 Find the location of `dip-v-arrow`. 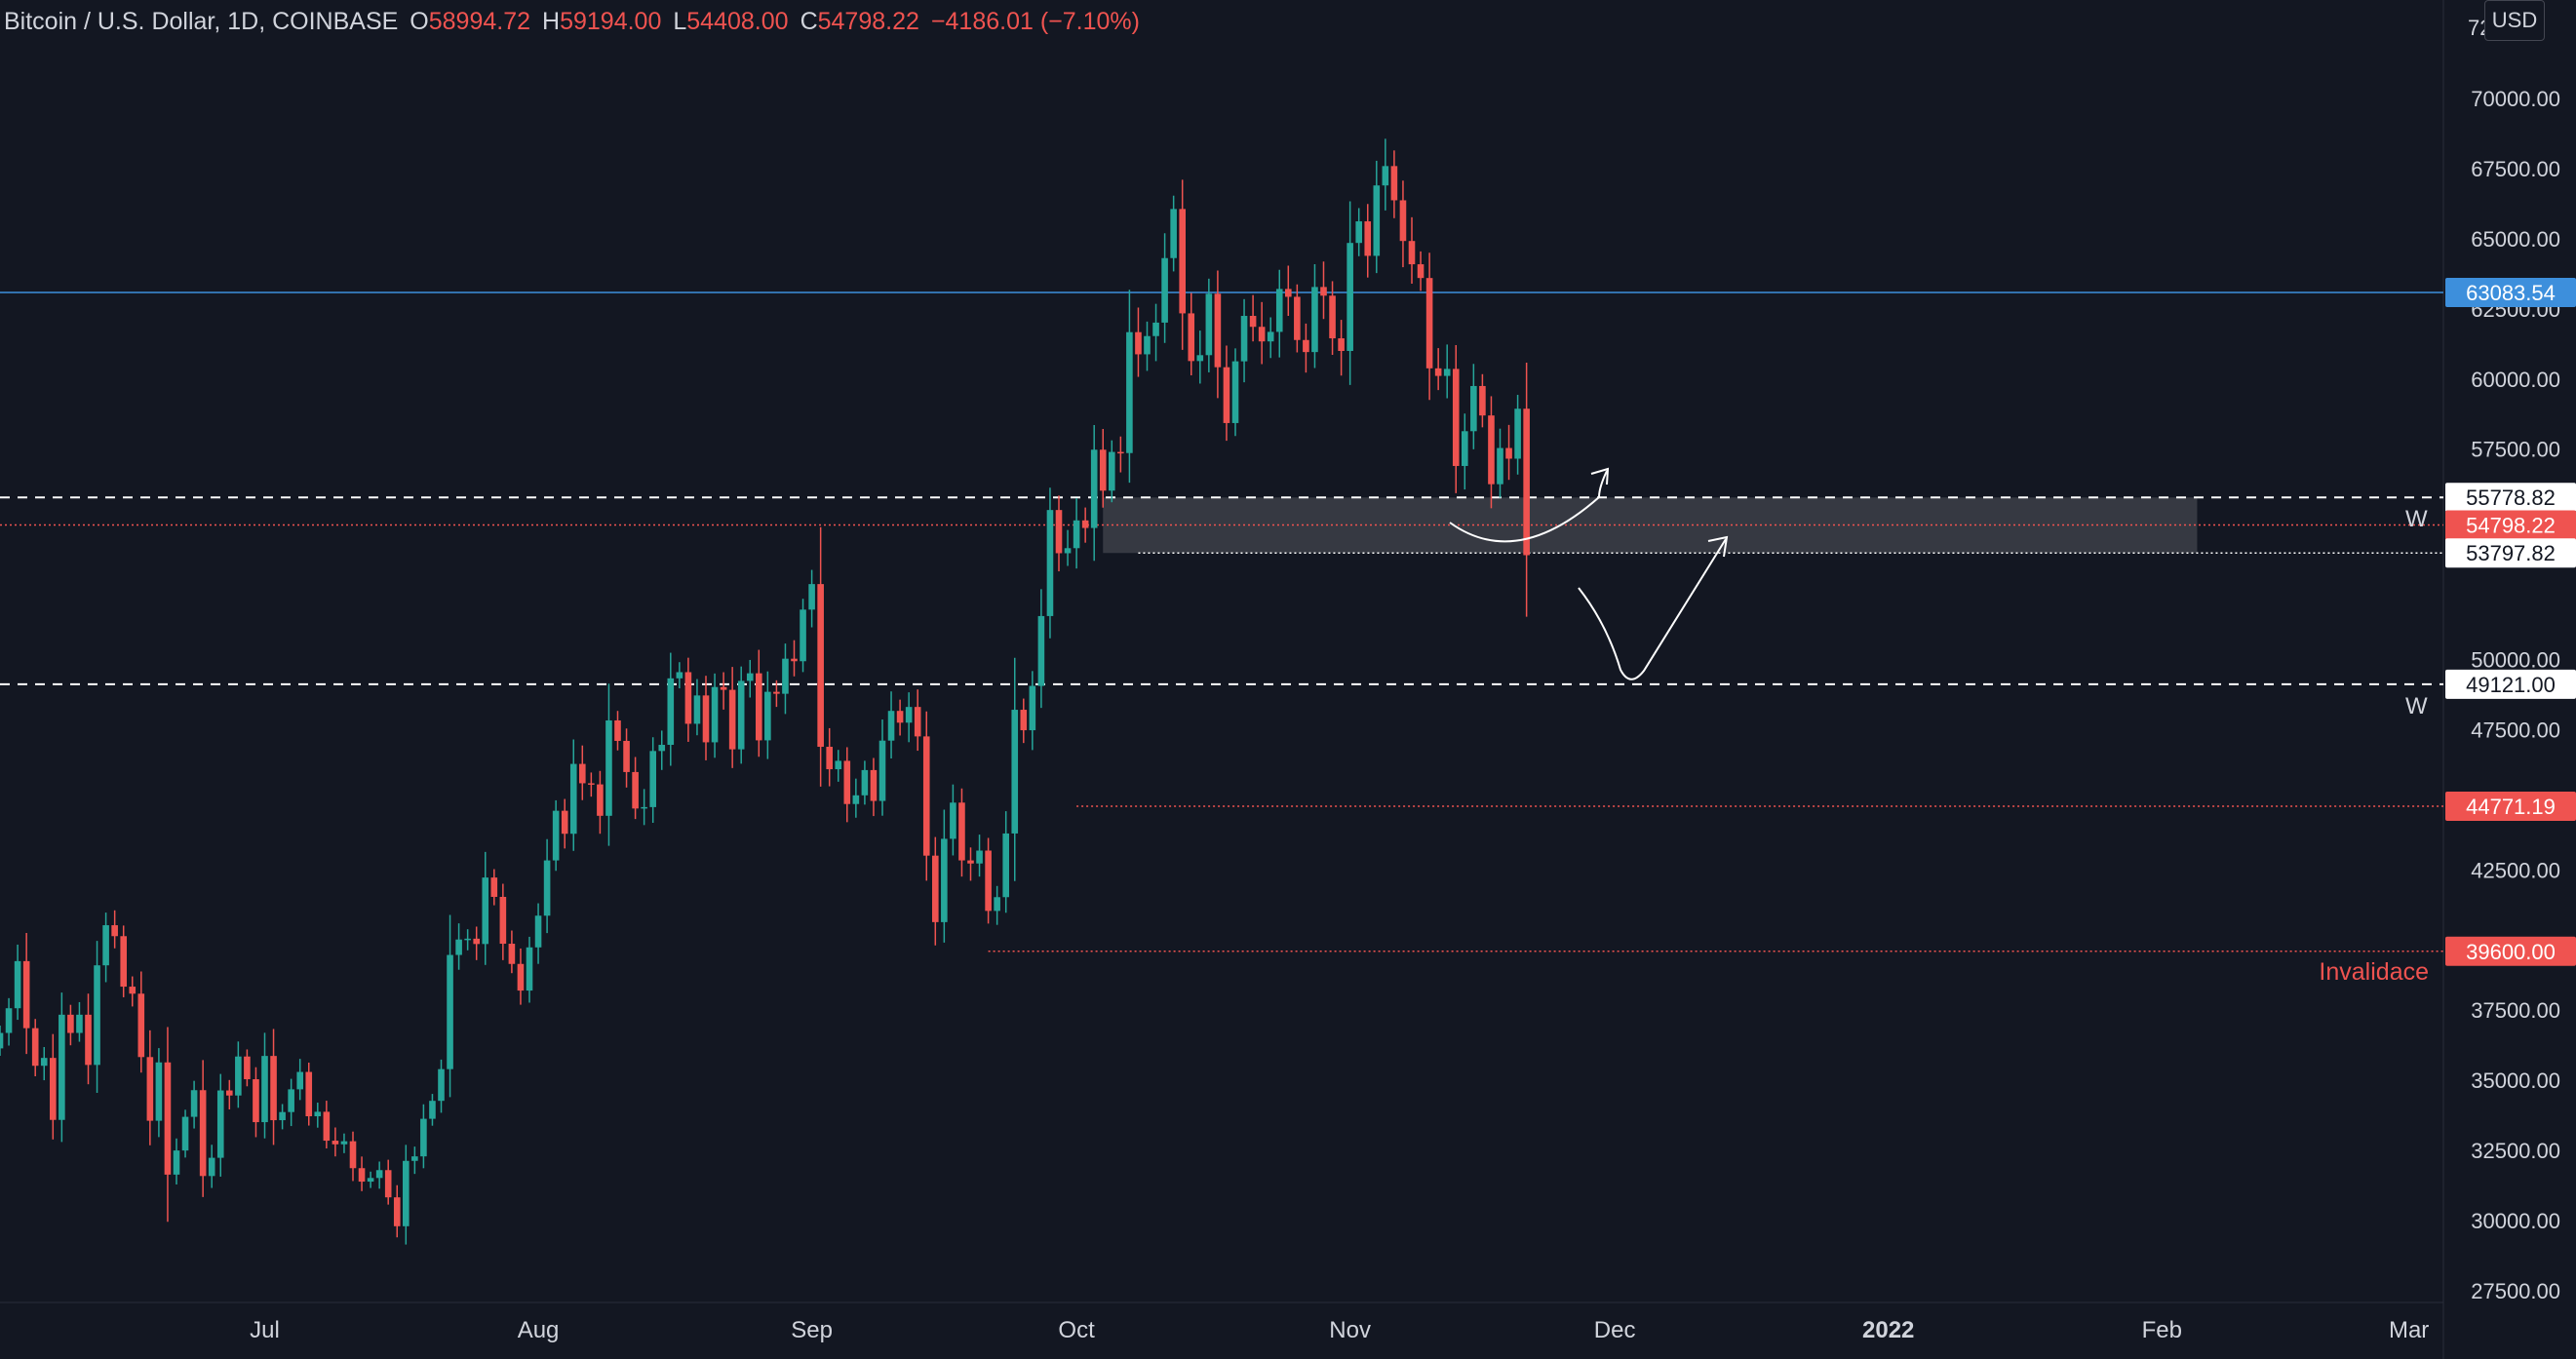

dip-v-arrow is located at coordinates (1652, 609).